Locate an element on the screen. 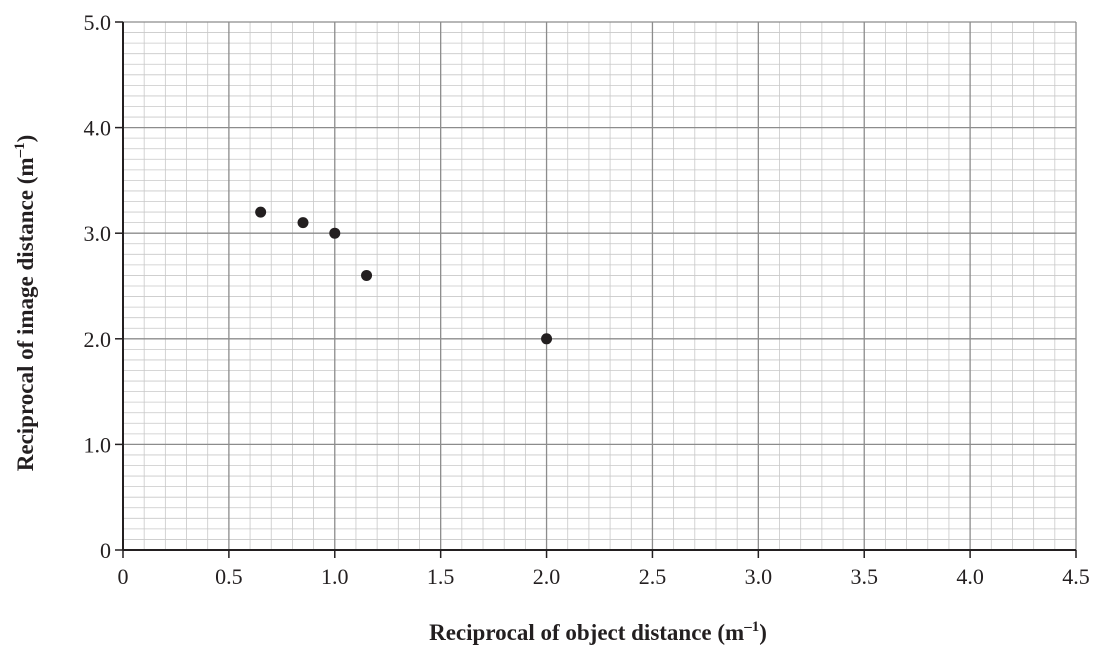  x-tick-label: 4.0 is located at coordinates (970, 576).